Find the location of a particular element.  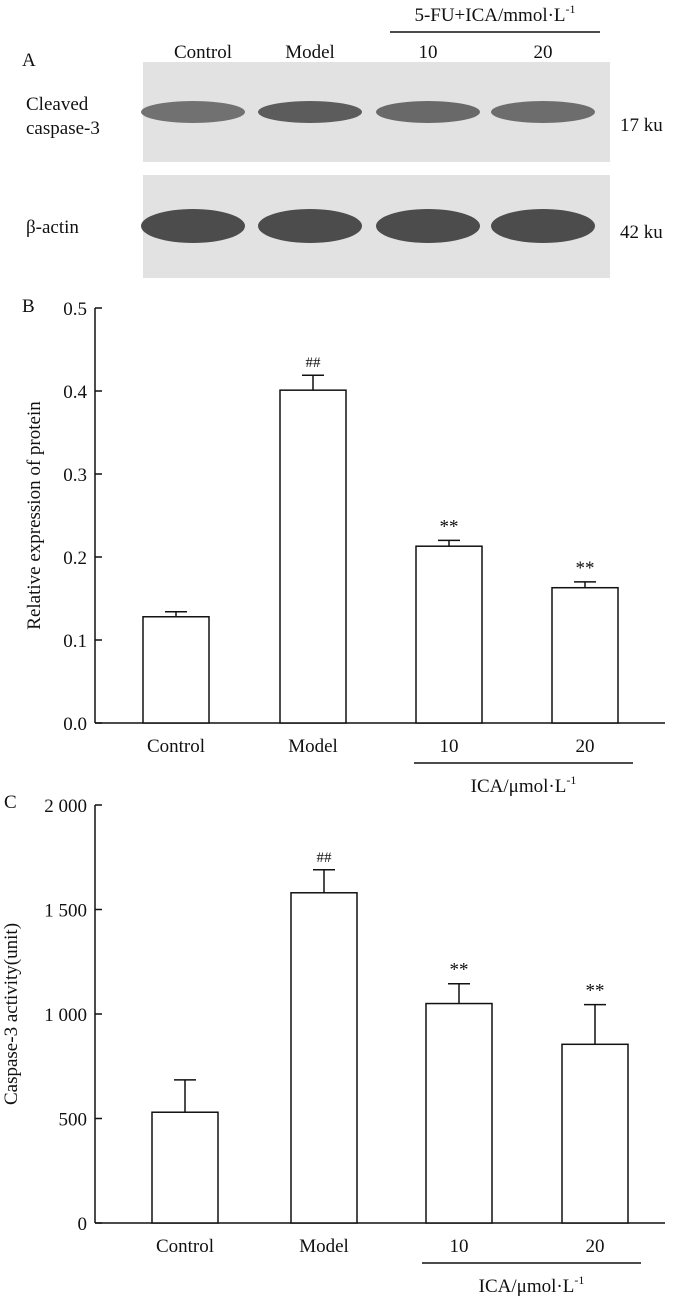

treatment-header: 5-FU+ICA/mmol·L-1 is located at coordinates (494, 14).